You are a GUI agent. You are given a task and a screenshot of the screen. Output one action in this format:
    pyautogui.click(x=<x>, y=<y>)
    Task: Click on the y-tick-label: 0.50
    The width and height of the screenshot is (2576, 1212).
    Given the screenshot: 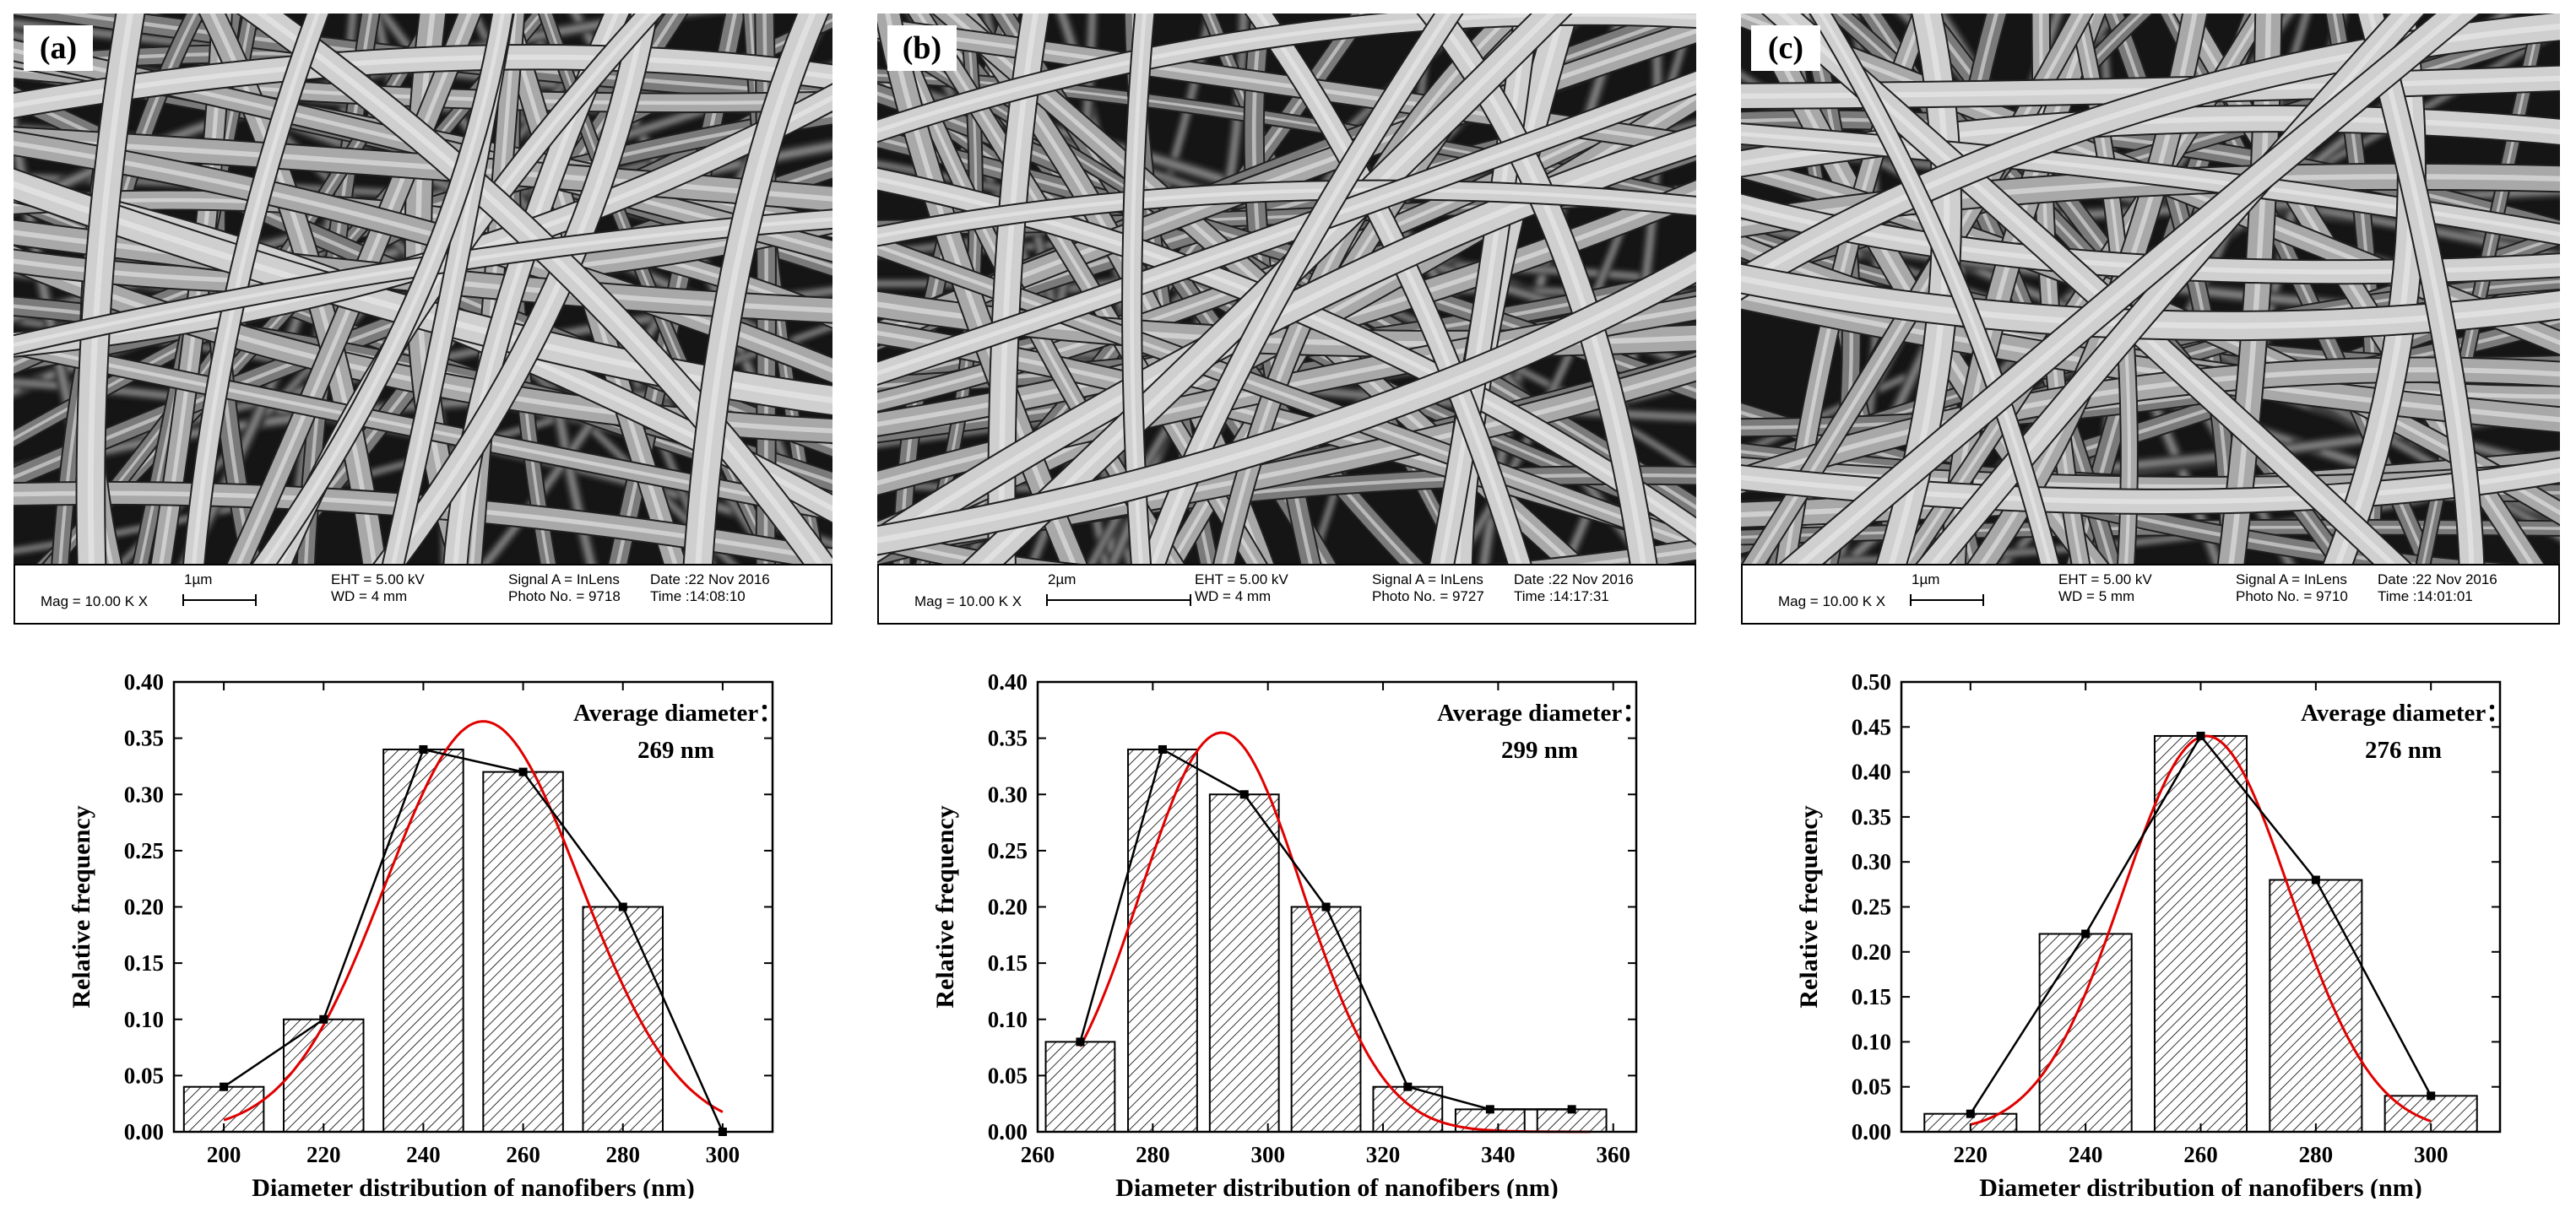 What is the action you would take?
    pyautogui.click(x=1871, y=682)
    